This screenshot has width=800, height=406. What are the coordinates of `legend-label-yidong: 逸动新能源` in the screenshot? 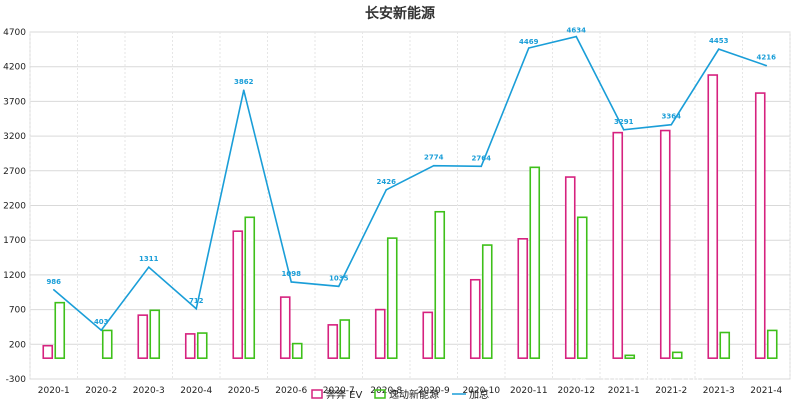 It's located at (414, 394).